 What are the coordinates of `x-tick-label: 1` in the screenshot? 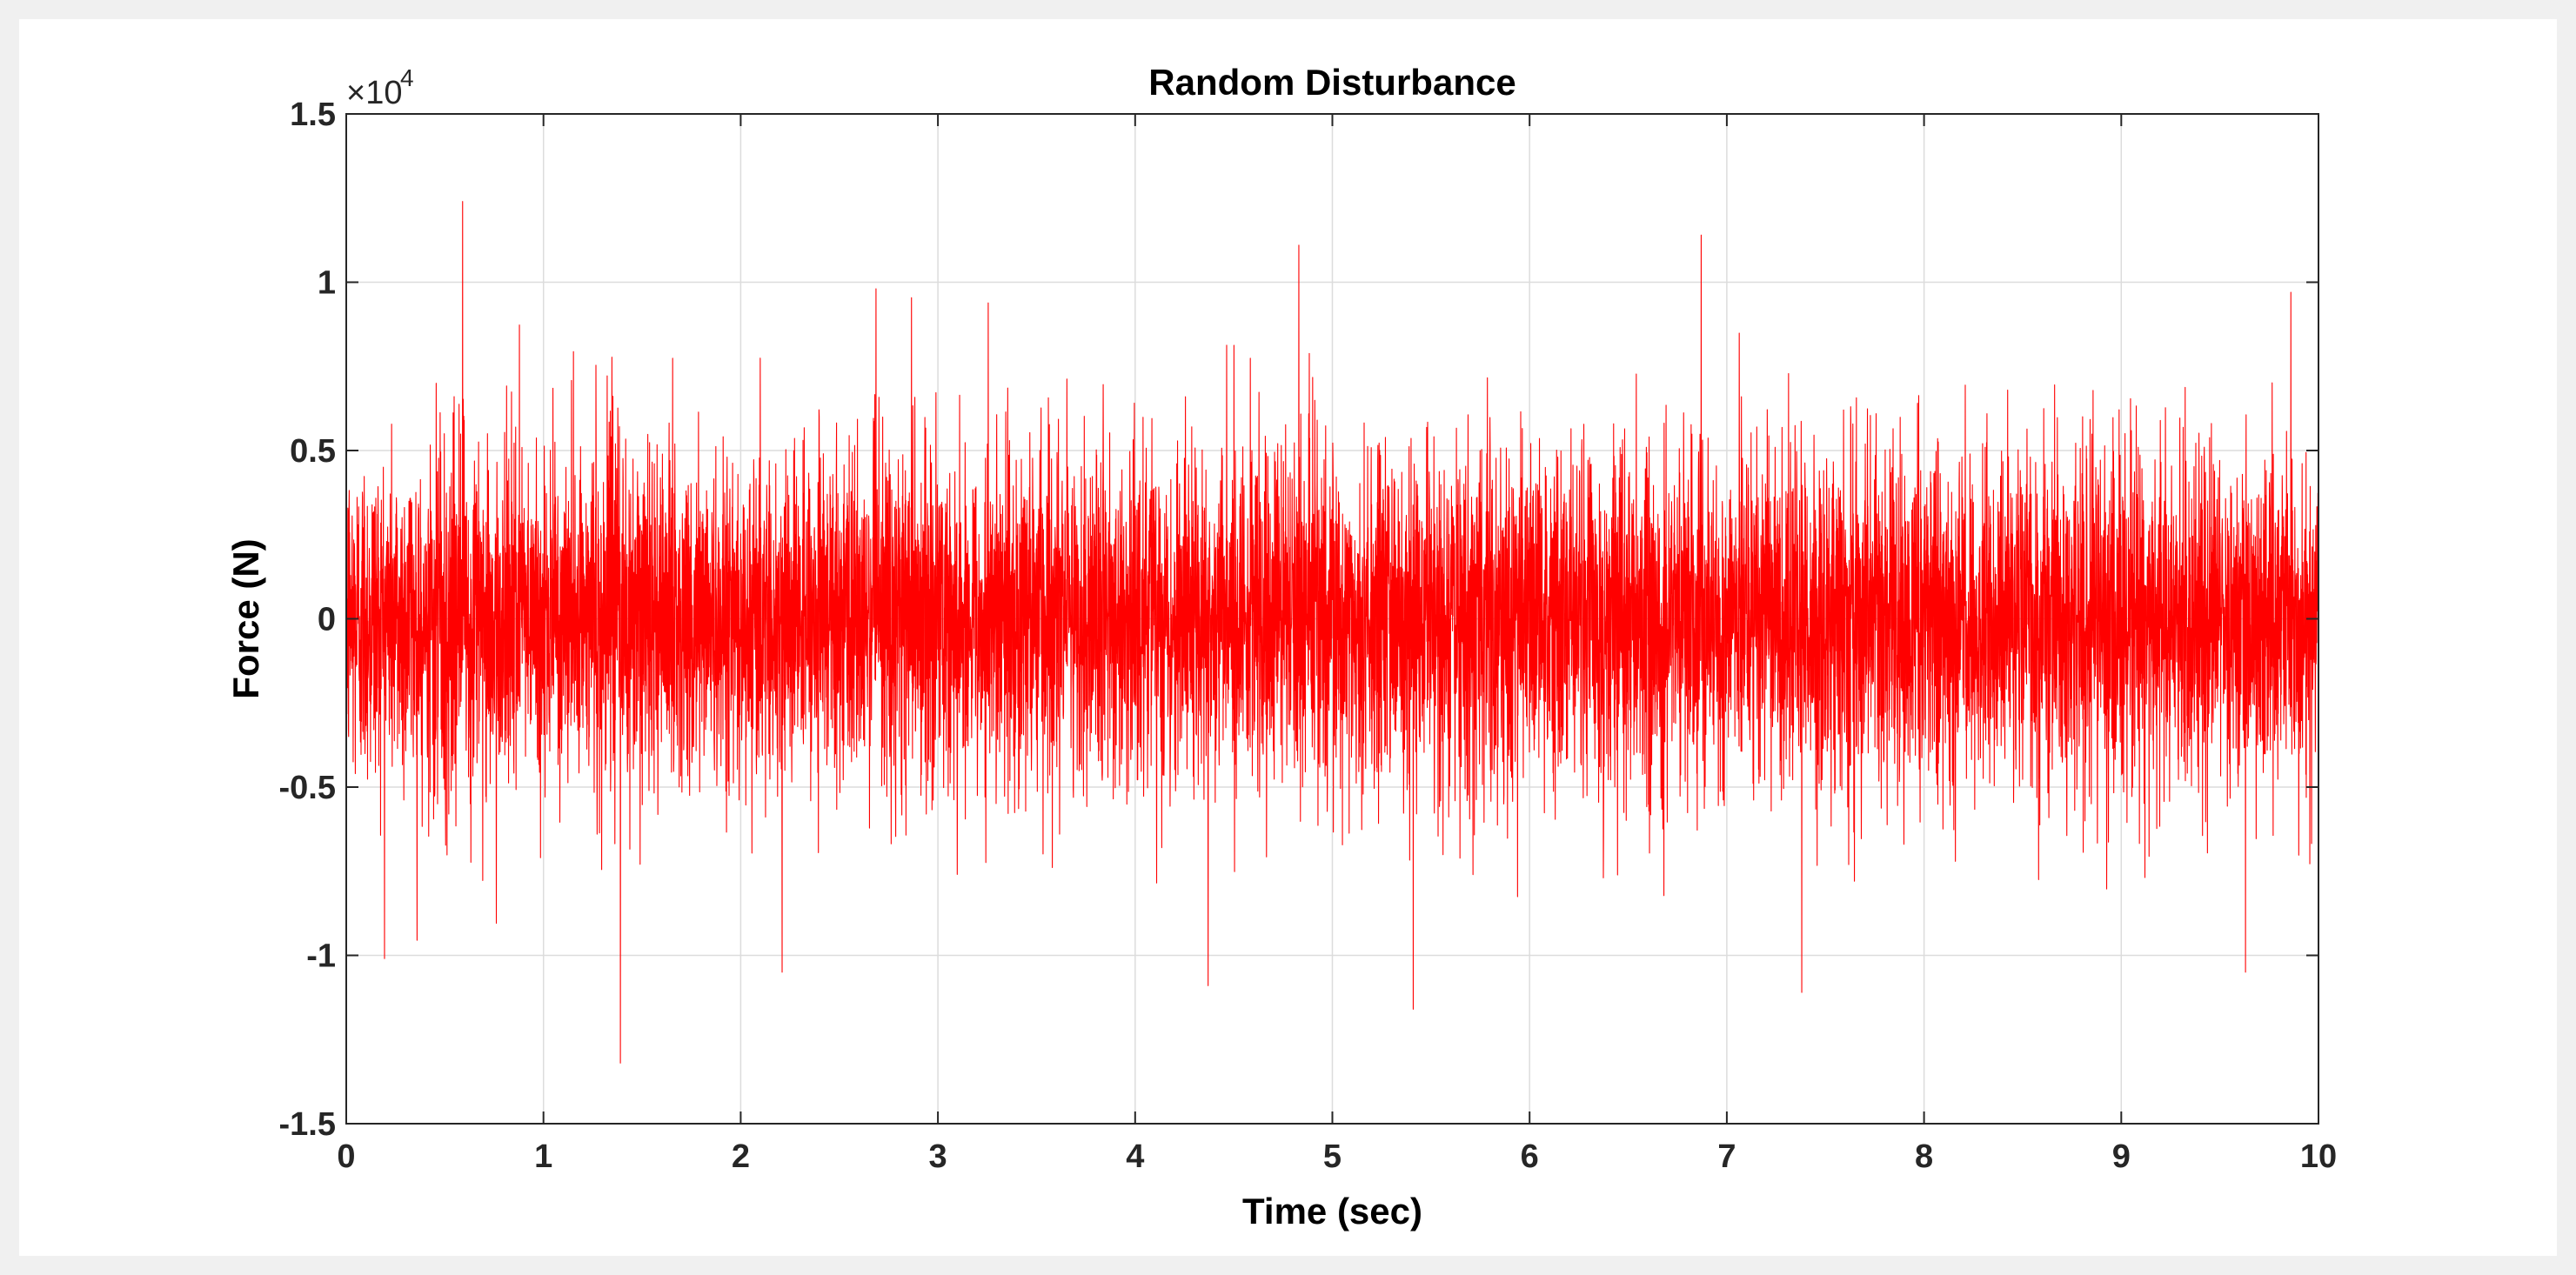 It's located at (543, 1156).